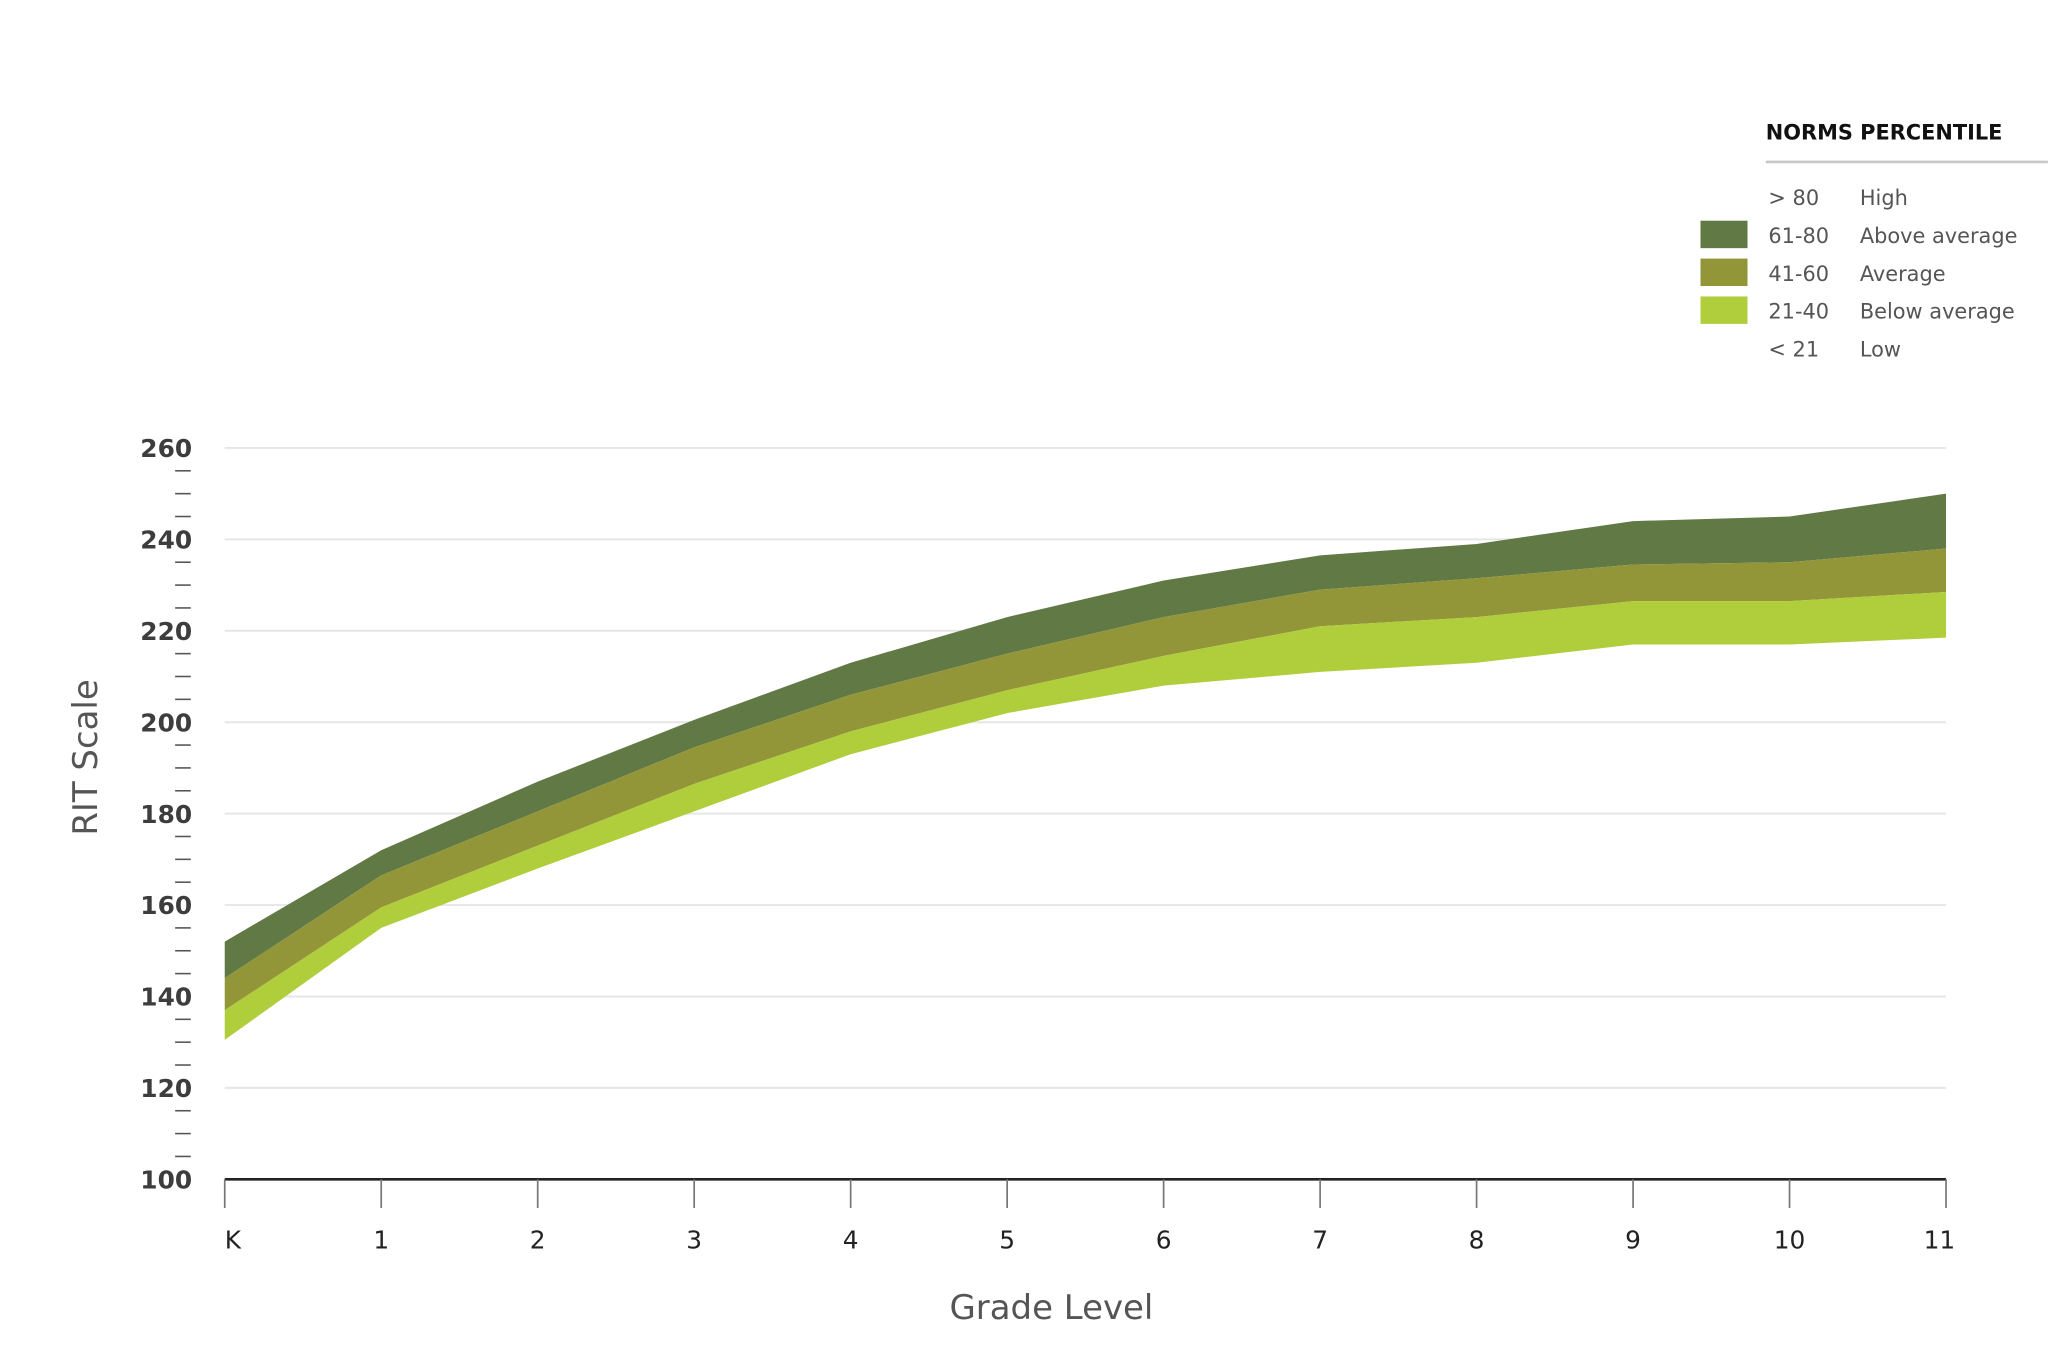  Describe the element at coordinates (166, 997) in the screenshot. I see `y-tick-label: 140` at that location.